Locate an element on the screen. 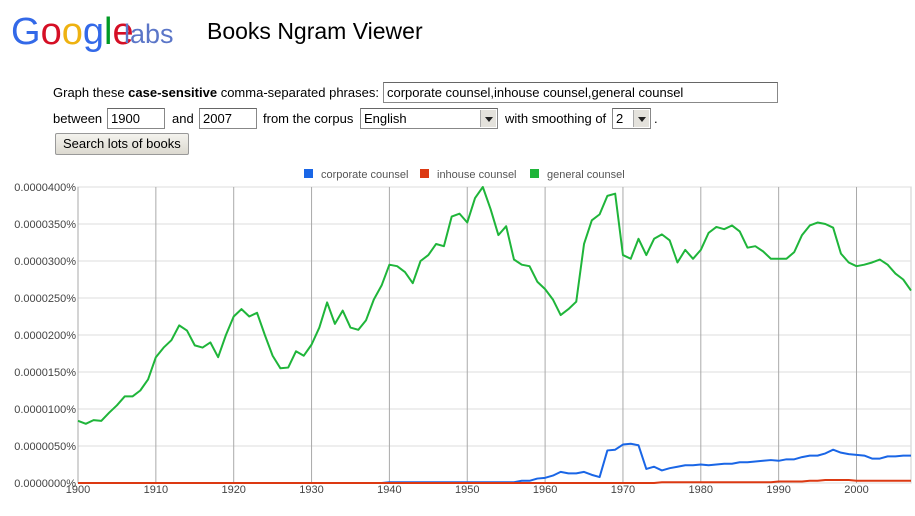 The image size is (915, 516). logo: Google labs is located at coordinates (92, 32).